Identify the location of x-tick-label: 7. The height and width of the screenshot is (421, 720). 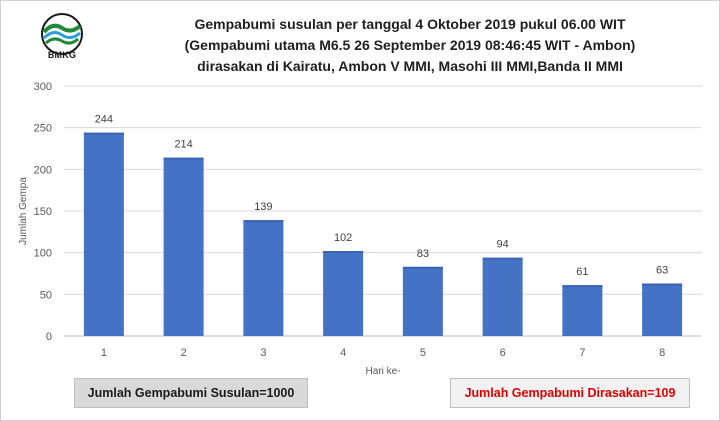
(582, 353).